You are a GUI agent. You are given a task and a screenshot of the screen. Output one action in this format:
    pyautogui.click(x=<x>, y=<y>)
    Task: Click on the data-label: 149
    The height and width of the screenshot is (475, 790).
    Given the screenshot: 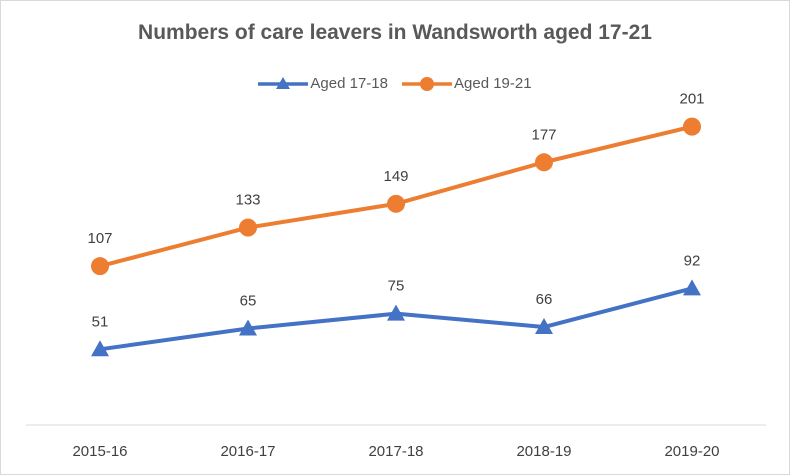 What is the action you would take?
    pyautogui.click(x=395, y=176)
    